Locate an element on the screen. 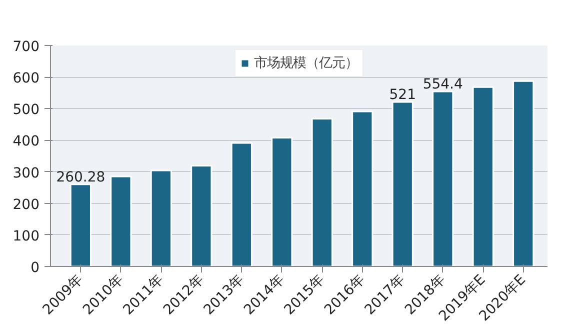  y-tick-label: 400 is located at coordinates (26, 142).